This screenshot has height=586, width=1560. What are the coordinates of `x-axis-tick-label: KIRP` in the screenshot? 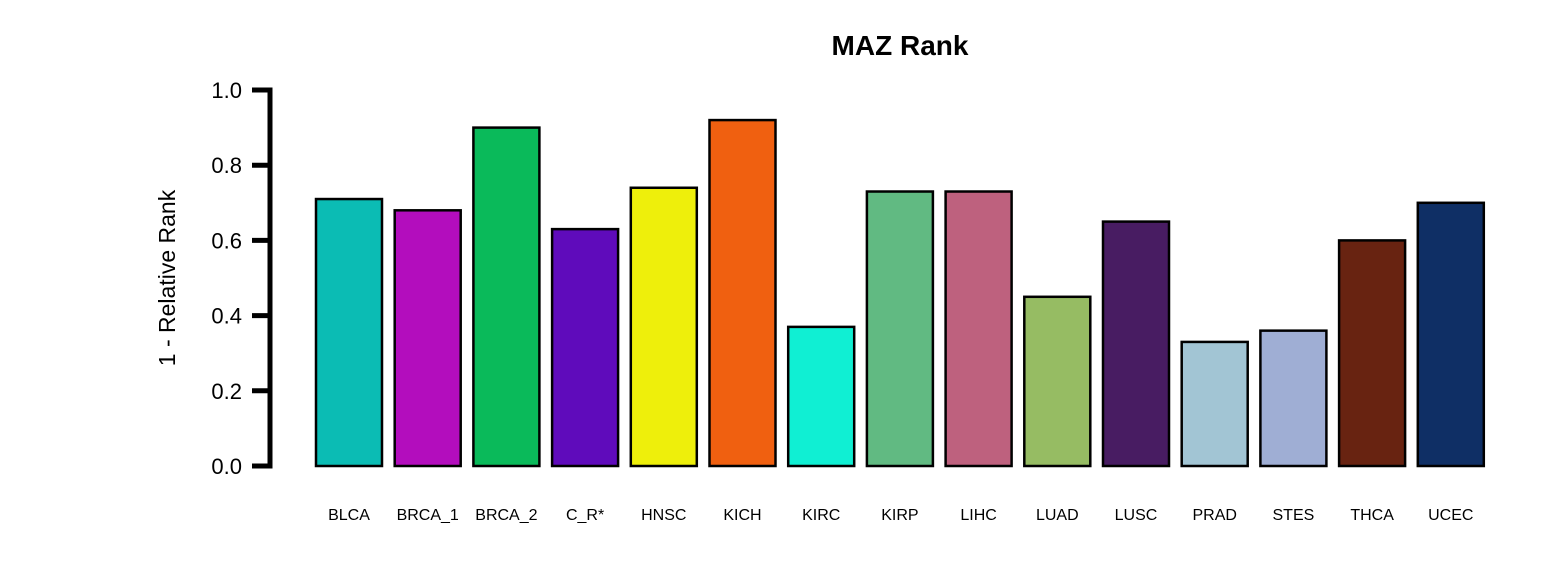 It's located at (899, 515).